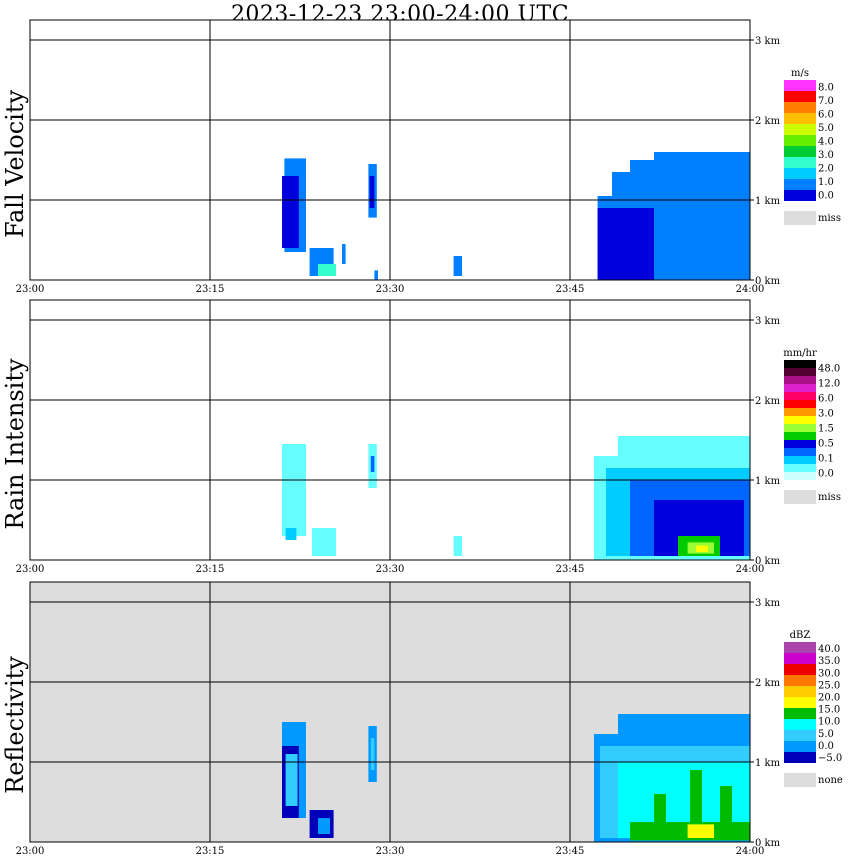 Image resolution: width=850 pixels, height=868 pixels. Describe the element at coordinates (768, 41) in the screenshot. I see `panel-1-ytick-3: 3 km` at that location.